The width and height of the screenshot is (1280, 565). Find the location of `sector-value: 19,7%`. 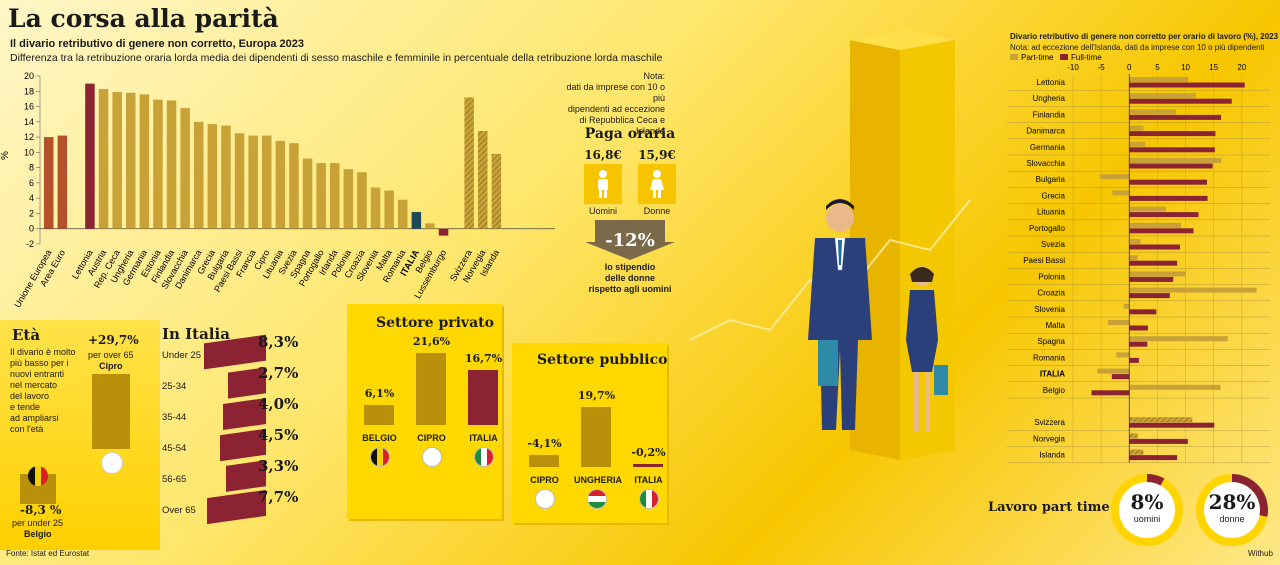

sector-value: 19,7% is located at coordinates (596, 395).